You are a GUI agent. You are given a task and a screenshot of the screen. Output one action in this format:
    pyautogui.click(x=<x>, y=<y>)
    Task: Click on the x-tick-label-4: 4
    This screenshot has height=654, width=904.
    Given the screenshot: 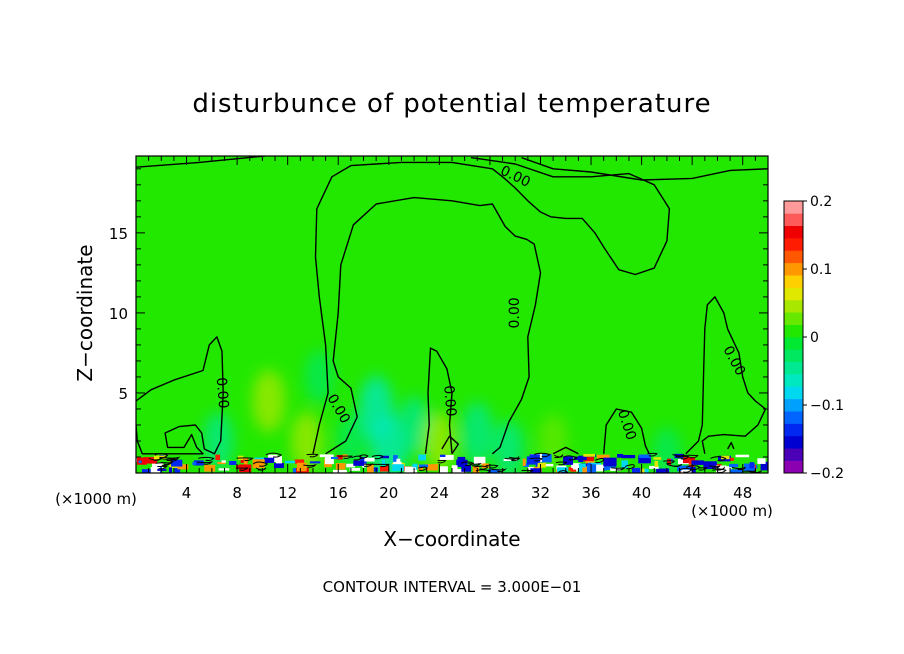 What is the action you would take?
    pyautogui.click(x=187, y=493)
    